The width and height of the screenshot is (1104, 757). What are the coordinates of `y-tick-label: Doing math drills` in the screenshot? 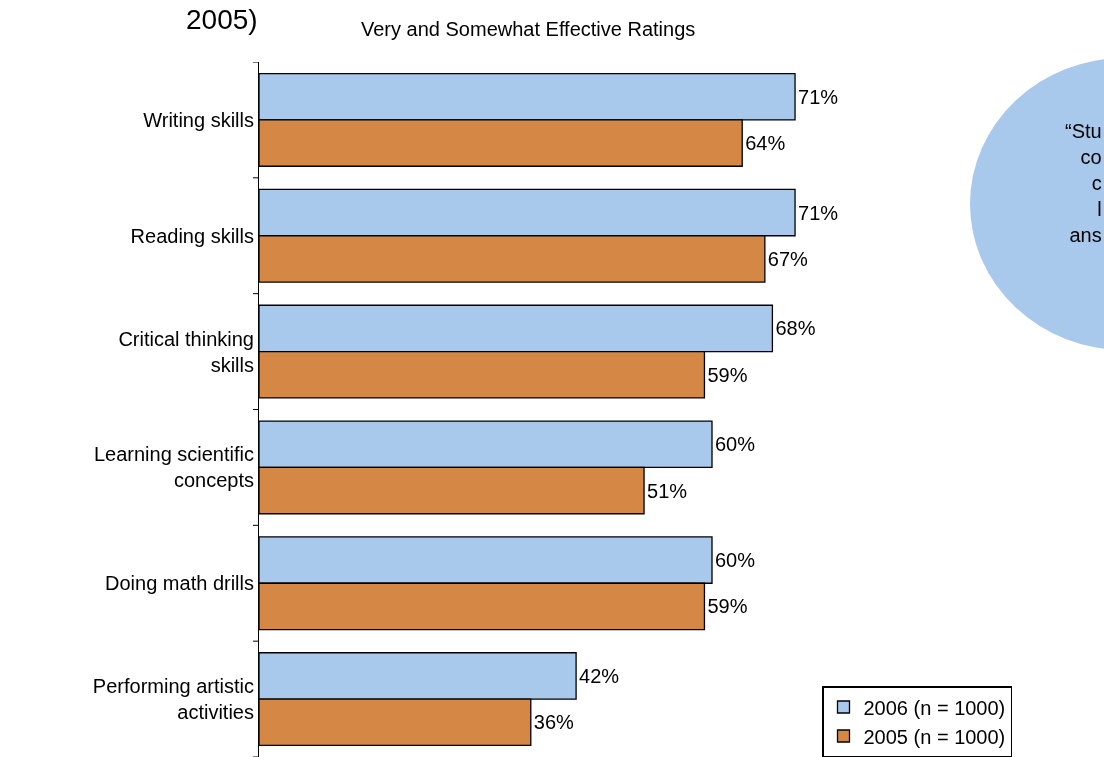 It's located at (179, 583).